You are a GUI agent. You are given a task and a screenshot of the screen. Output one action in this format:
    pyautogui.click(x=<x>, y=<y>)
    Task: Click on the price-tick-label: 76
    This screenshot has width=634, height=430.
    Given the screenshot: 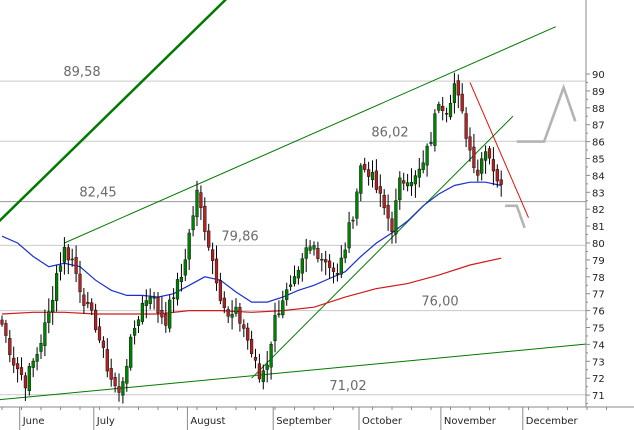 What is the action you would take?
    pyautogui.click(x=598, y=312)
    